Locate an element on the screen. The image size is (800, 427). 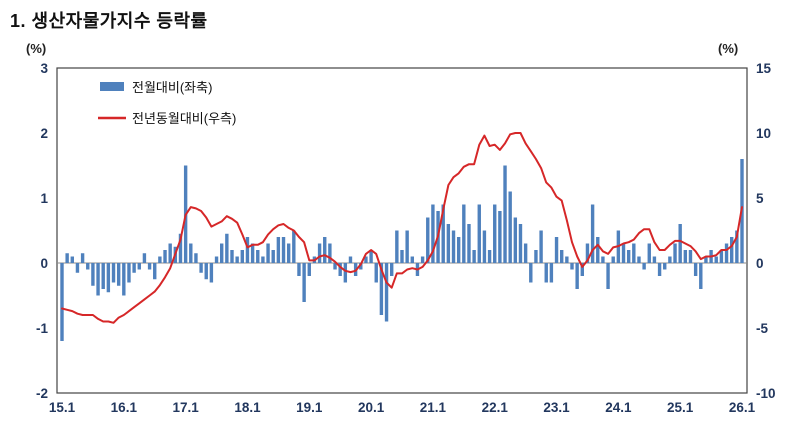
legend-line-label: 전년동월대비(우측) is located at coordinates (184, 118).